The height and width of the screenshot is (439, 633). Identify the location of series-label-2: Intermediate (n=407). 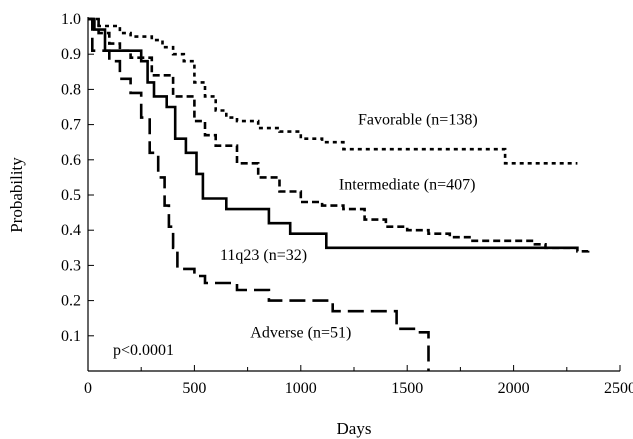
(407, 185).